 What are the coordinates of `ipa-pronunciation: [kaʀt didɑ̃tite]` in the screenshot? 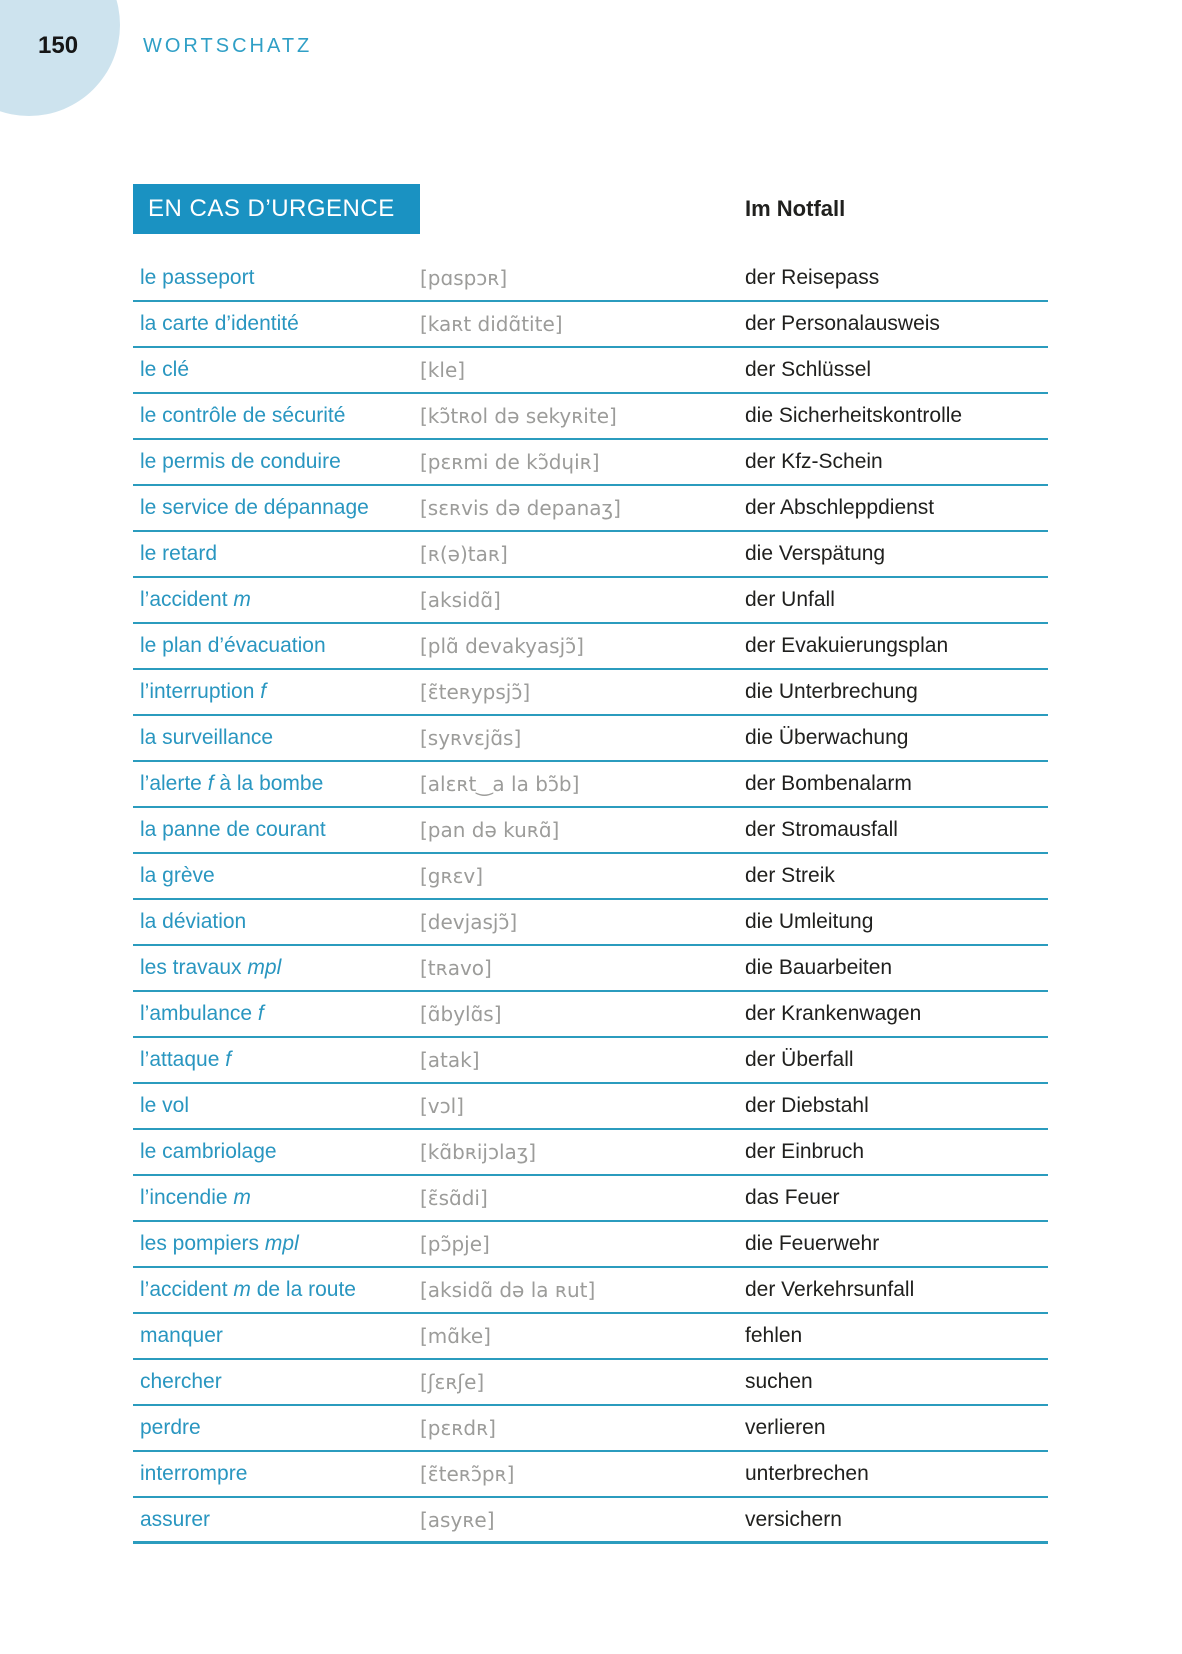 It's located at (491, 324).